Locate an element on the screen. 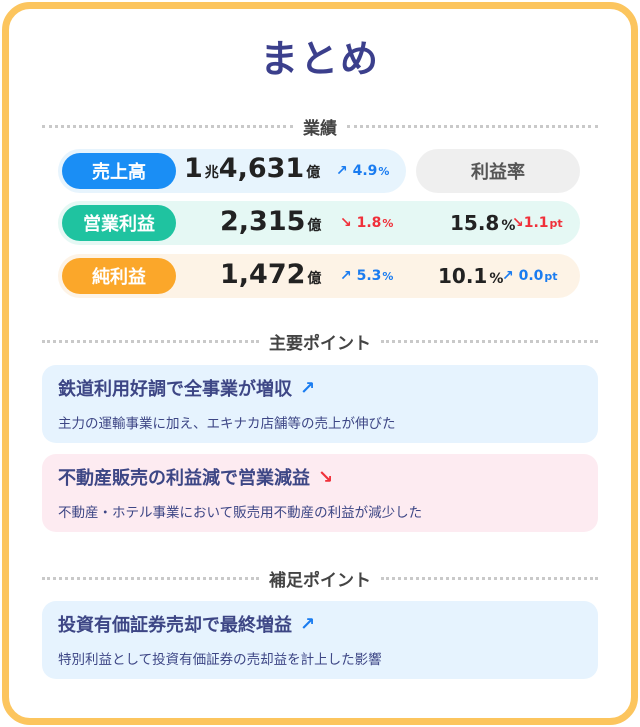 This screenshot has width=640, height=727. operating-margin-change: ↘ 1.1 pt is located at coordinates (537, 223).